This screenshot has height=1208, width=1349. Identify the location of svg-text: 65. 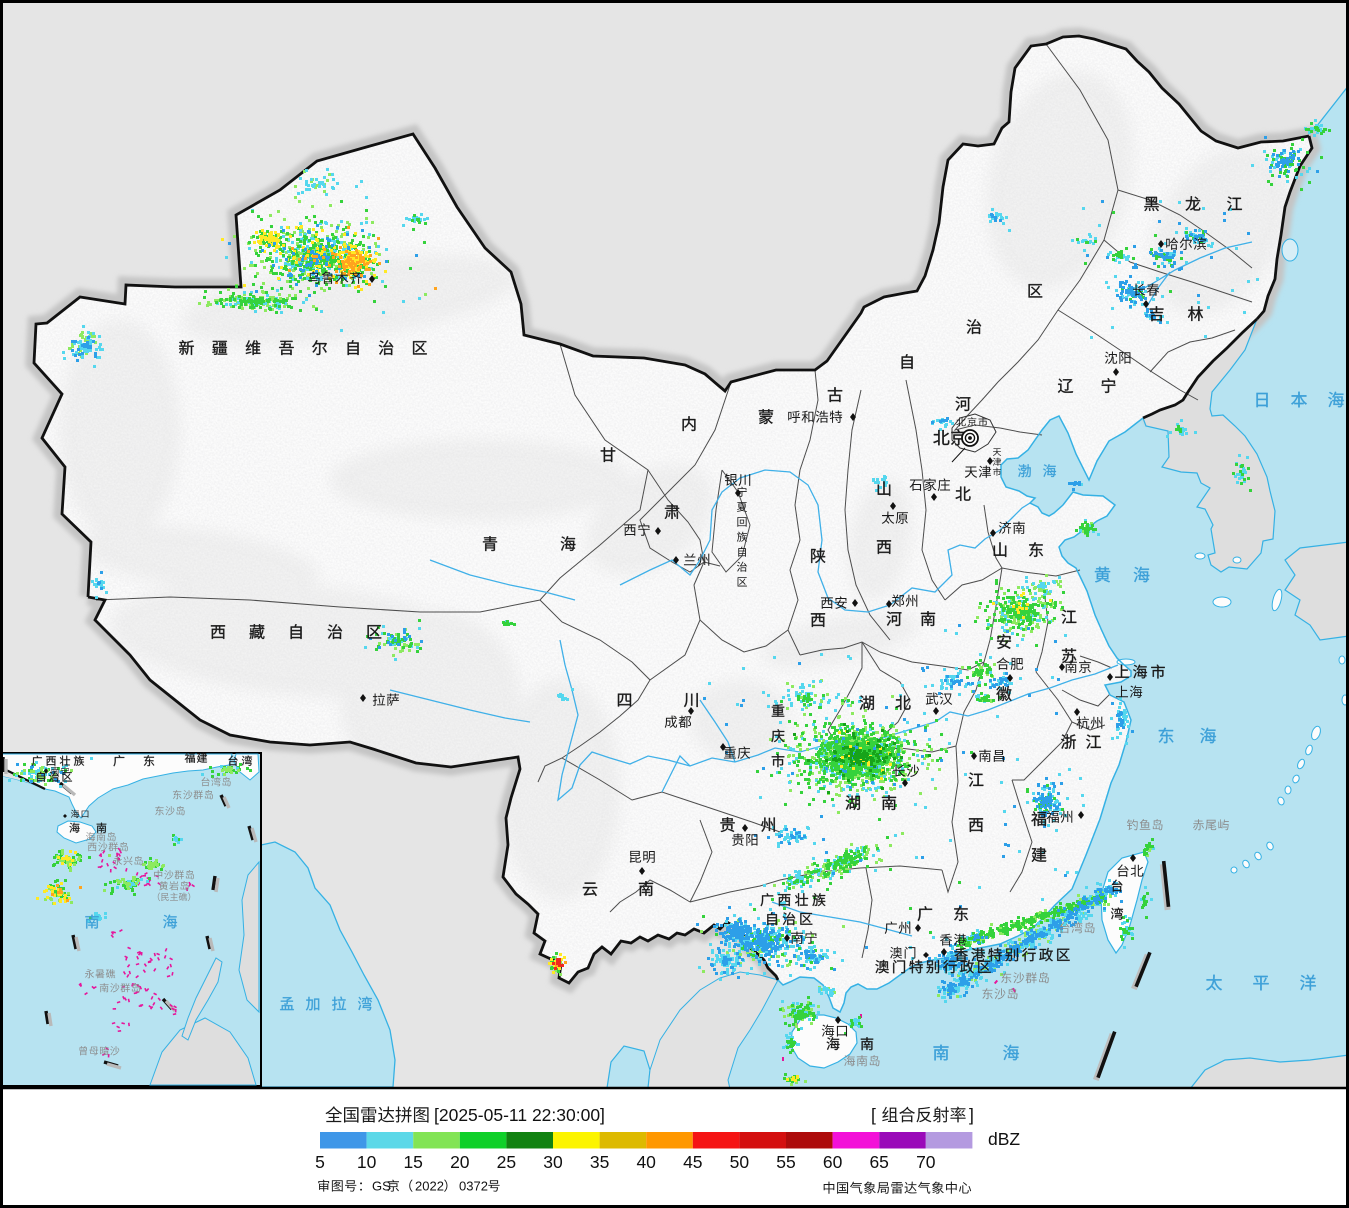
(878, 1162).